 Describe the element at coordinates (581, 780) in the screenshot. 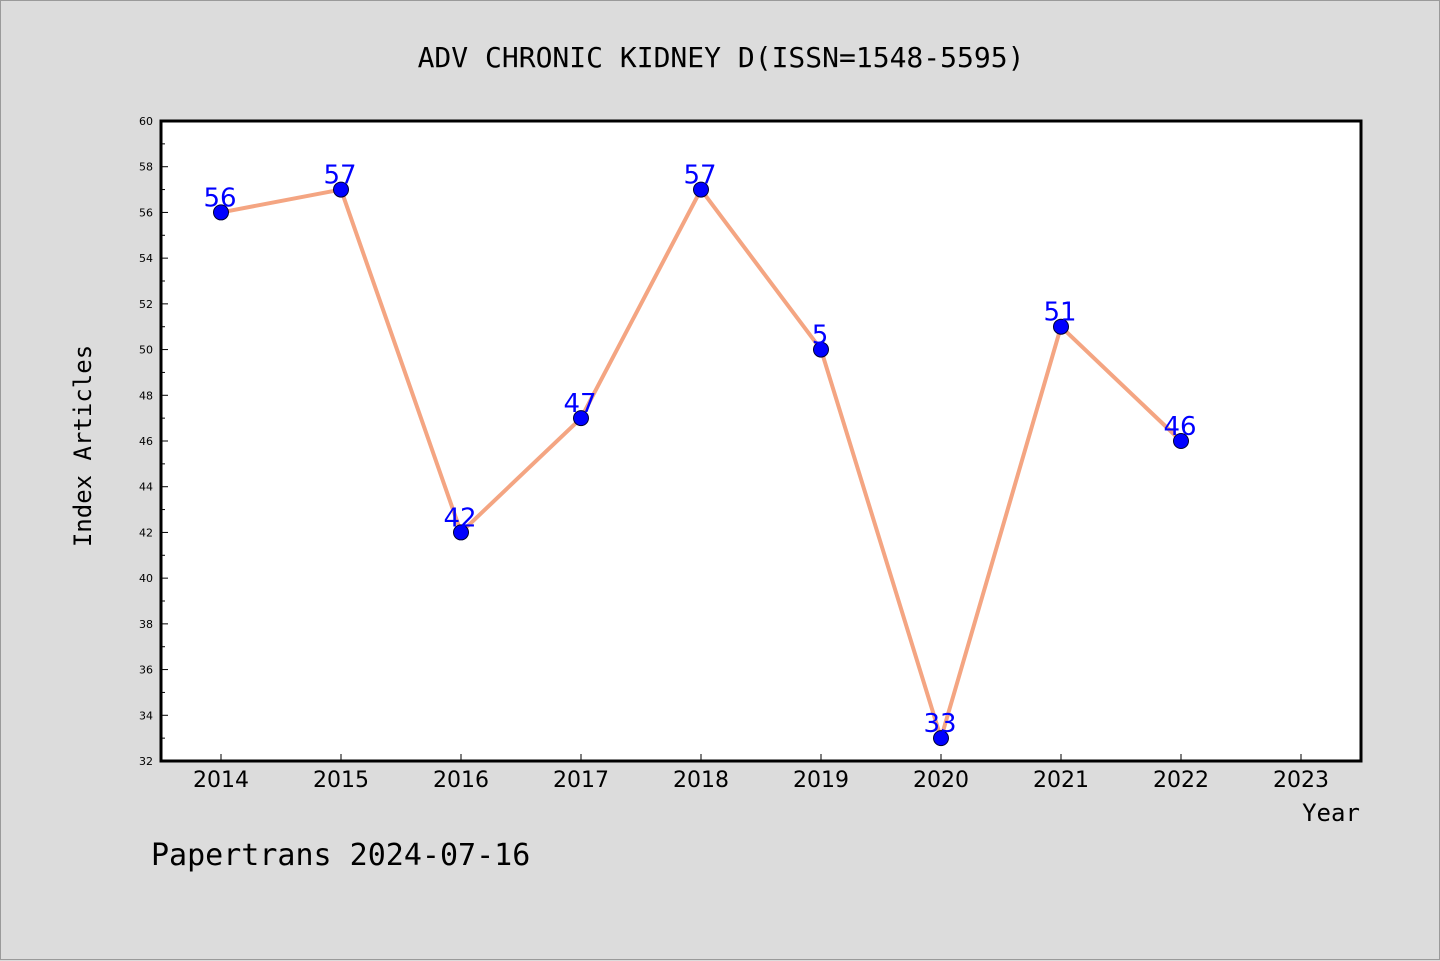

I see `x-tick-label: 2017` at that location.